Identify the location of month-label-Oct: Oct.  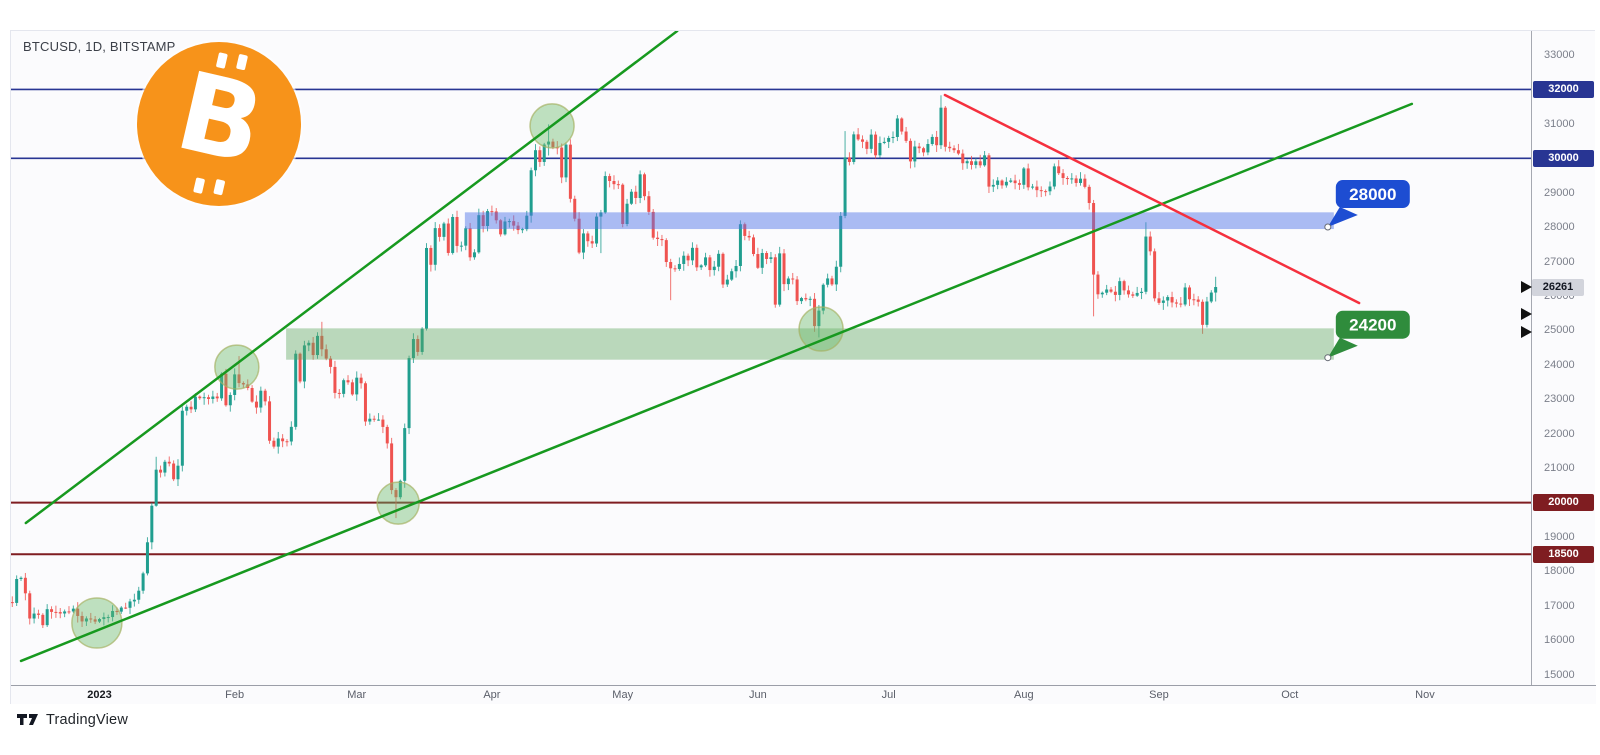
(1290, 695).